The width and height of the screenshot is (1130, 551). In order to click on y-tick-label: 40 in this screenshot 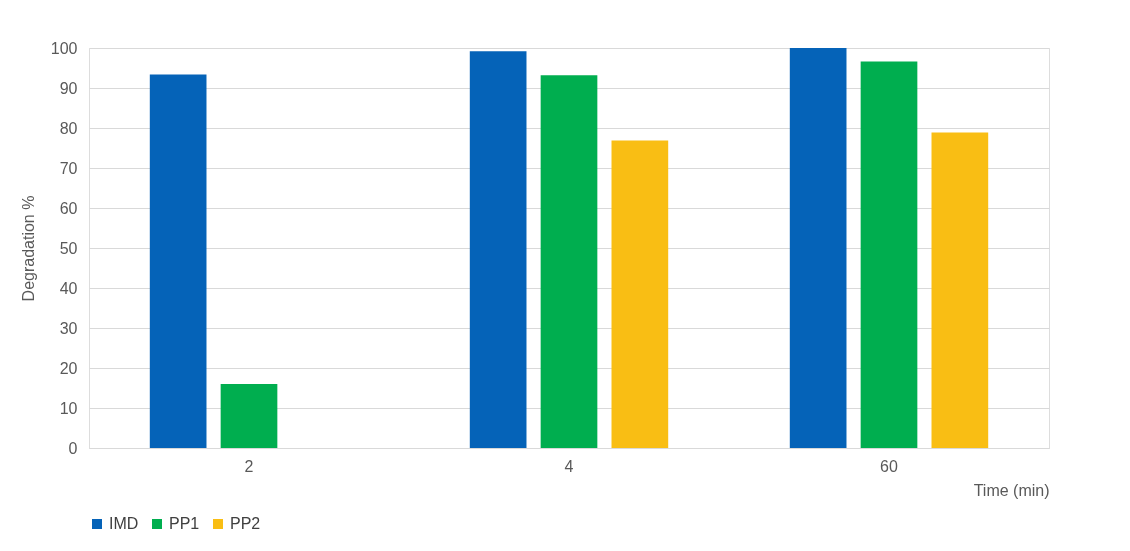, I will do `click(68, 288)`.